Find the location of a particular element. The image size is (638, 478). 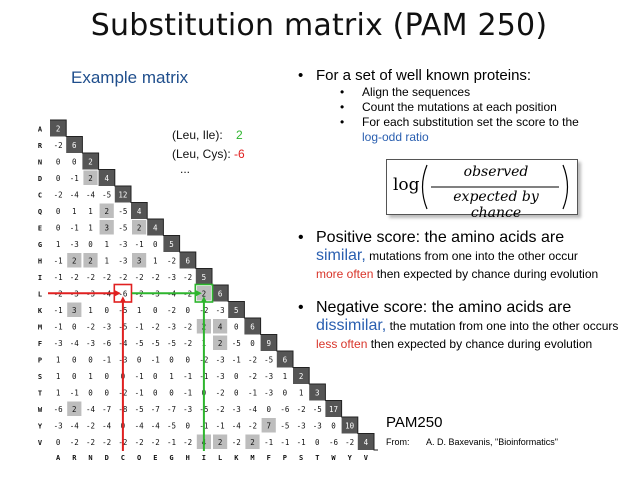

matrix-cell: -7 is located at coordinates (155, 409).